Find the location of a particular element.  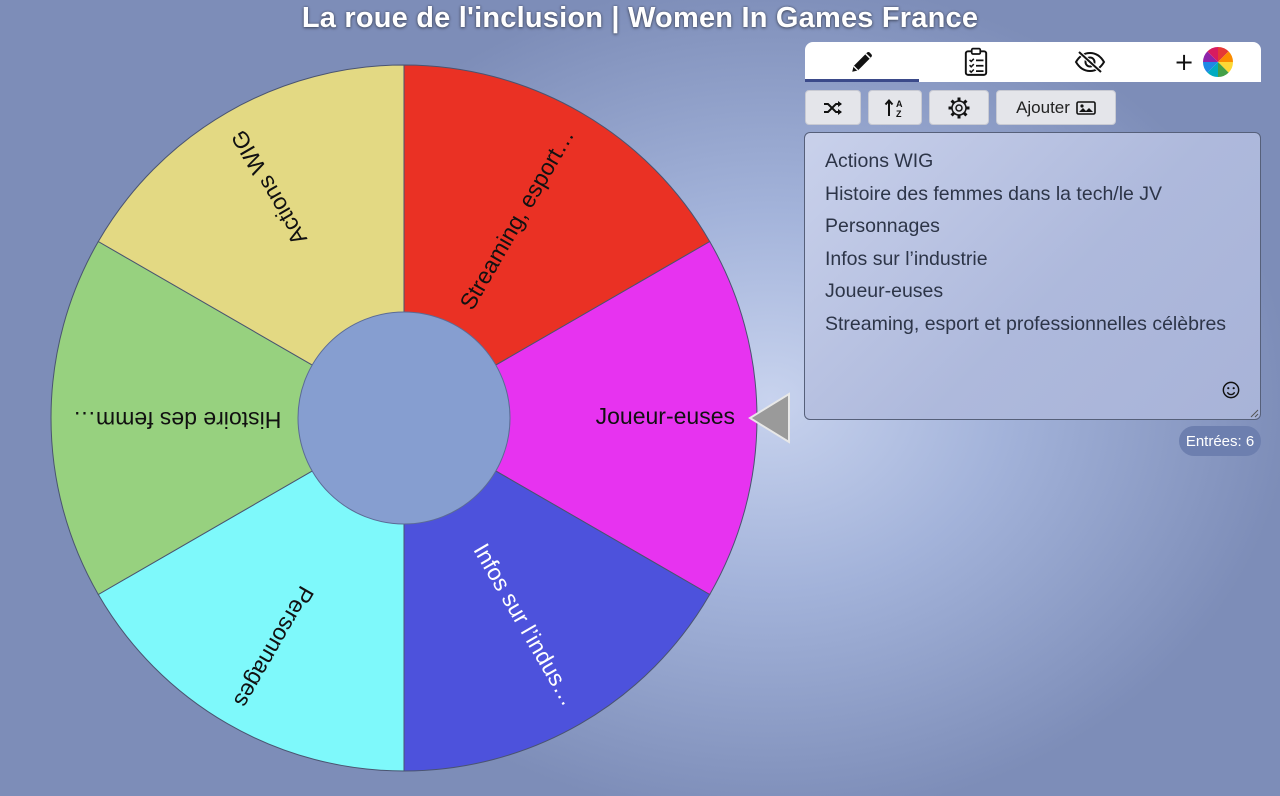

add-image-button: Ajouter is located at coordinates (1056, 107).